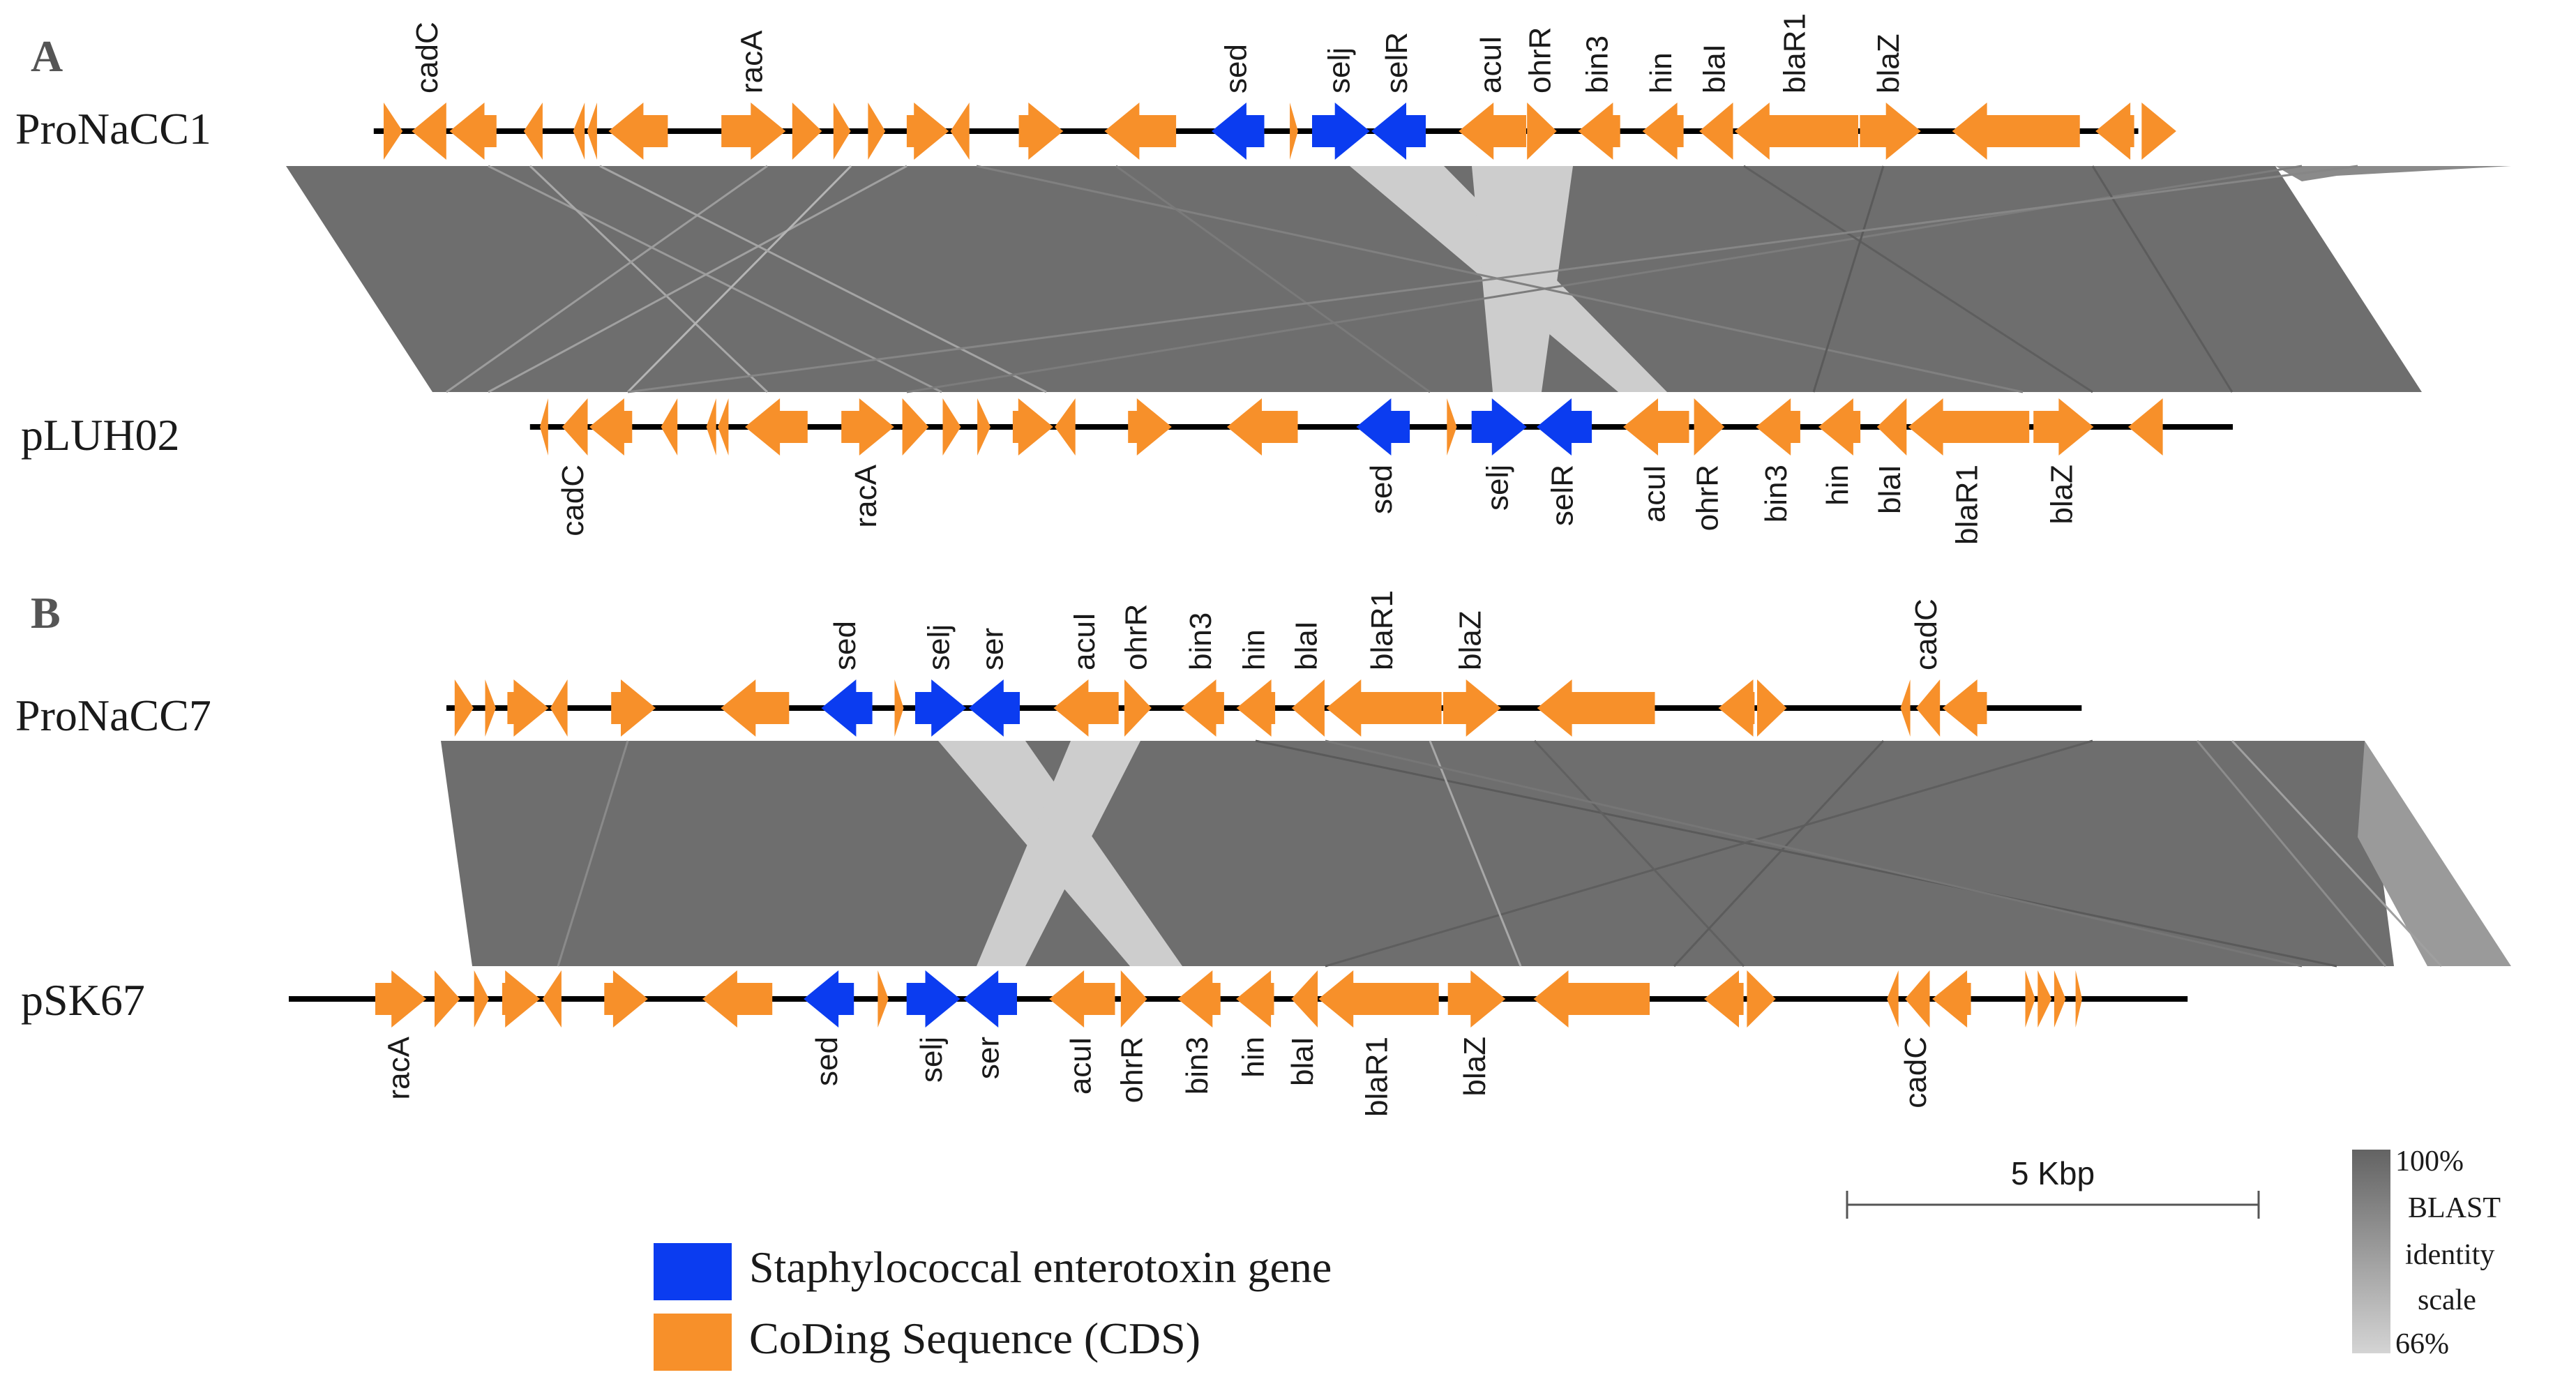 The image size is (2576, 1384). Describe the element at coordinates (2434, 853) in the screenshot. I see `homology-tail-b` at that location.